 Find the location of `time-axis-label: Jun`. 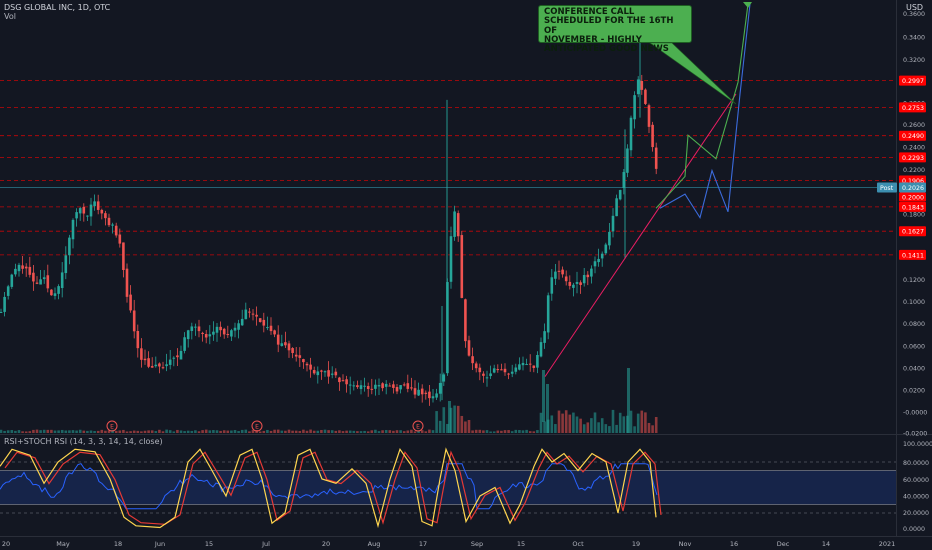

time-axis-label: Jun is located at coordinates (159, 544).